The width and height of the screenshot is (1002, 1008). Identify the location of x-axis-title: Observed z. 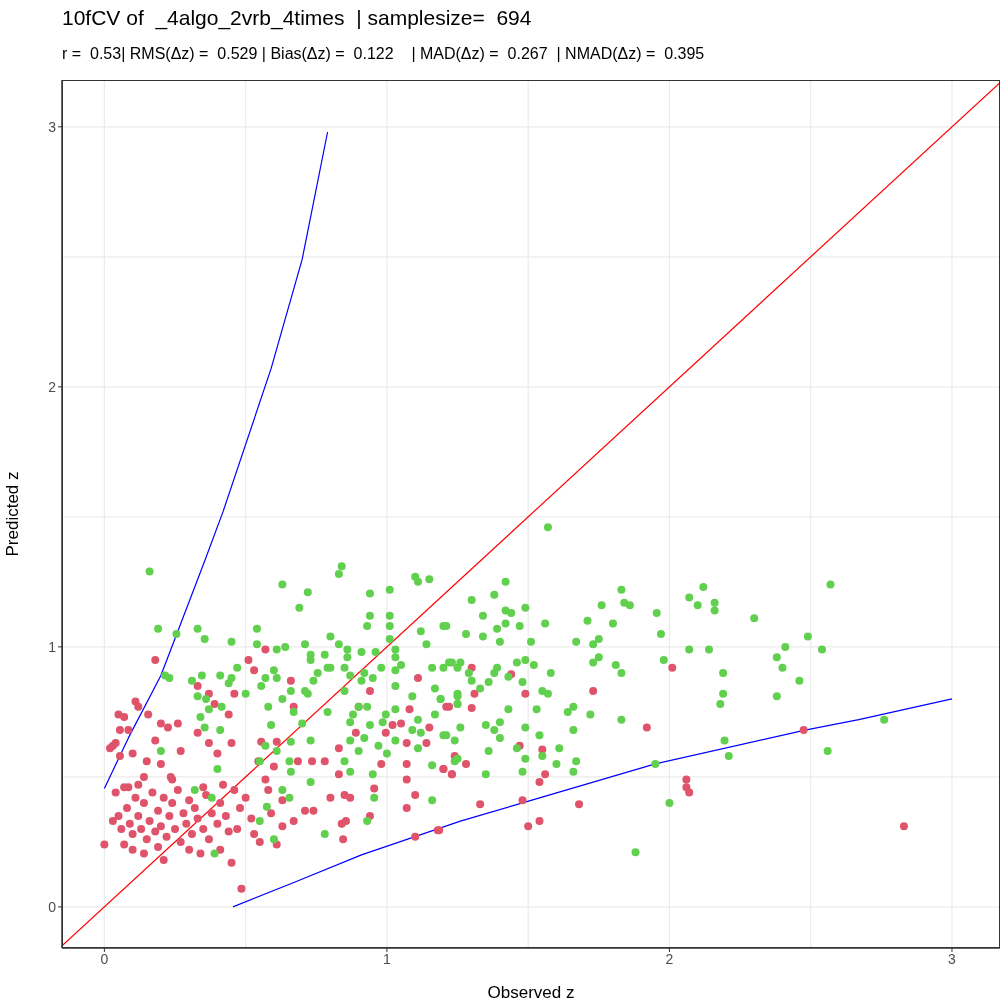
(531, 992).